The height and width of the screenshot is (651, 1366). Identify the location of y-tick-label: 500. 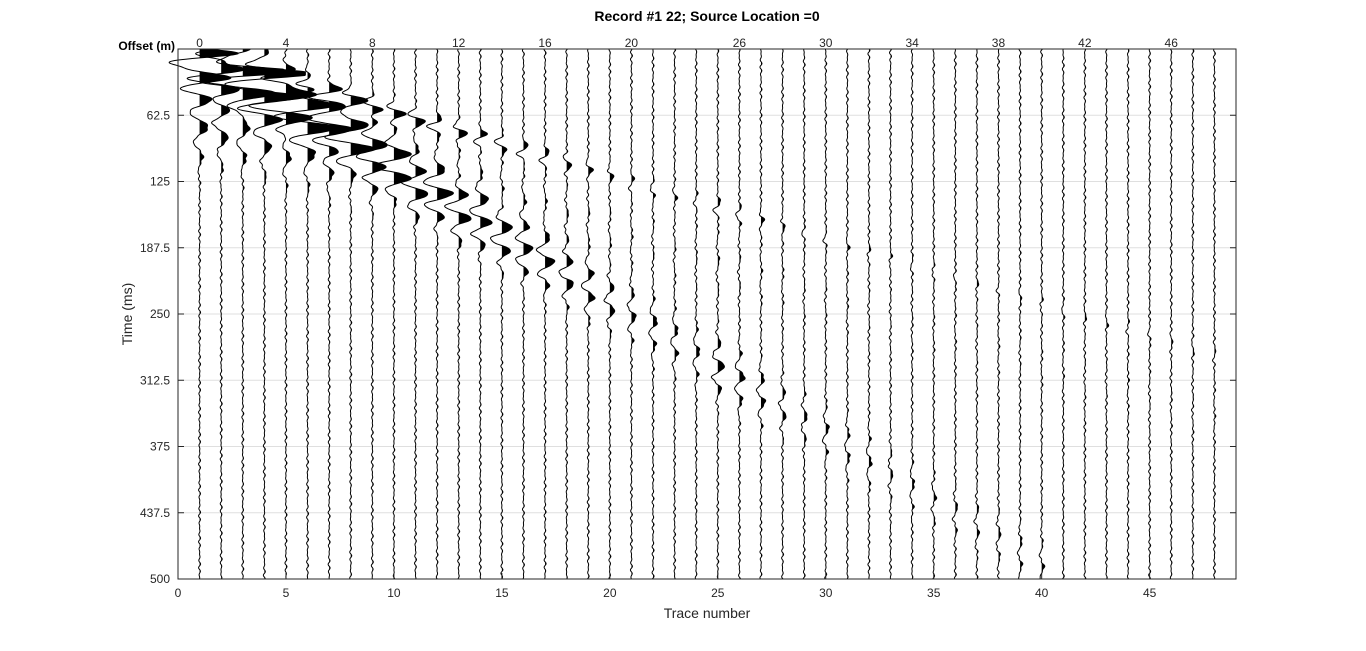
(160, 579).